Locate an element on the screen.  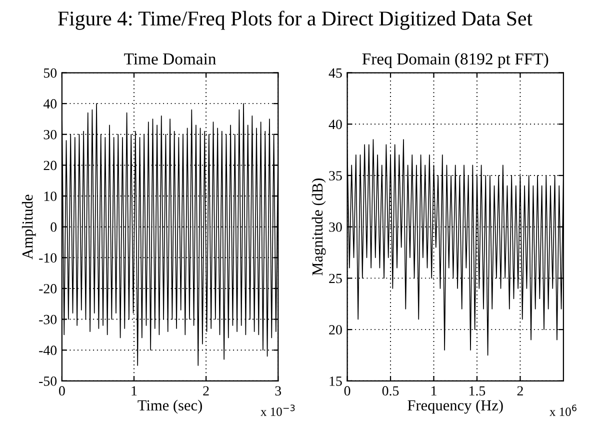
y-tick-label: -40 is located at coordinates (48, 351).